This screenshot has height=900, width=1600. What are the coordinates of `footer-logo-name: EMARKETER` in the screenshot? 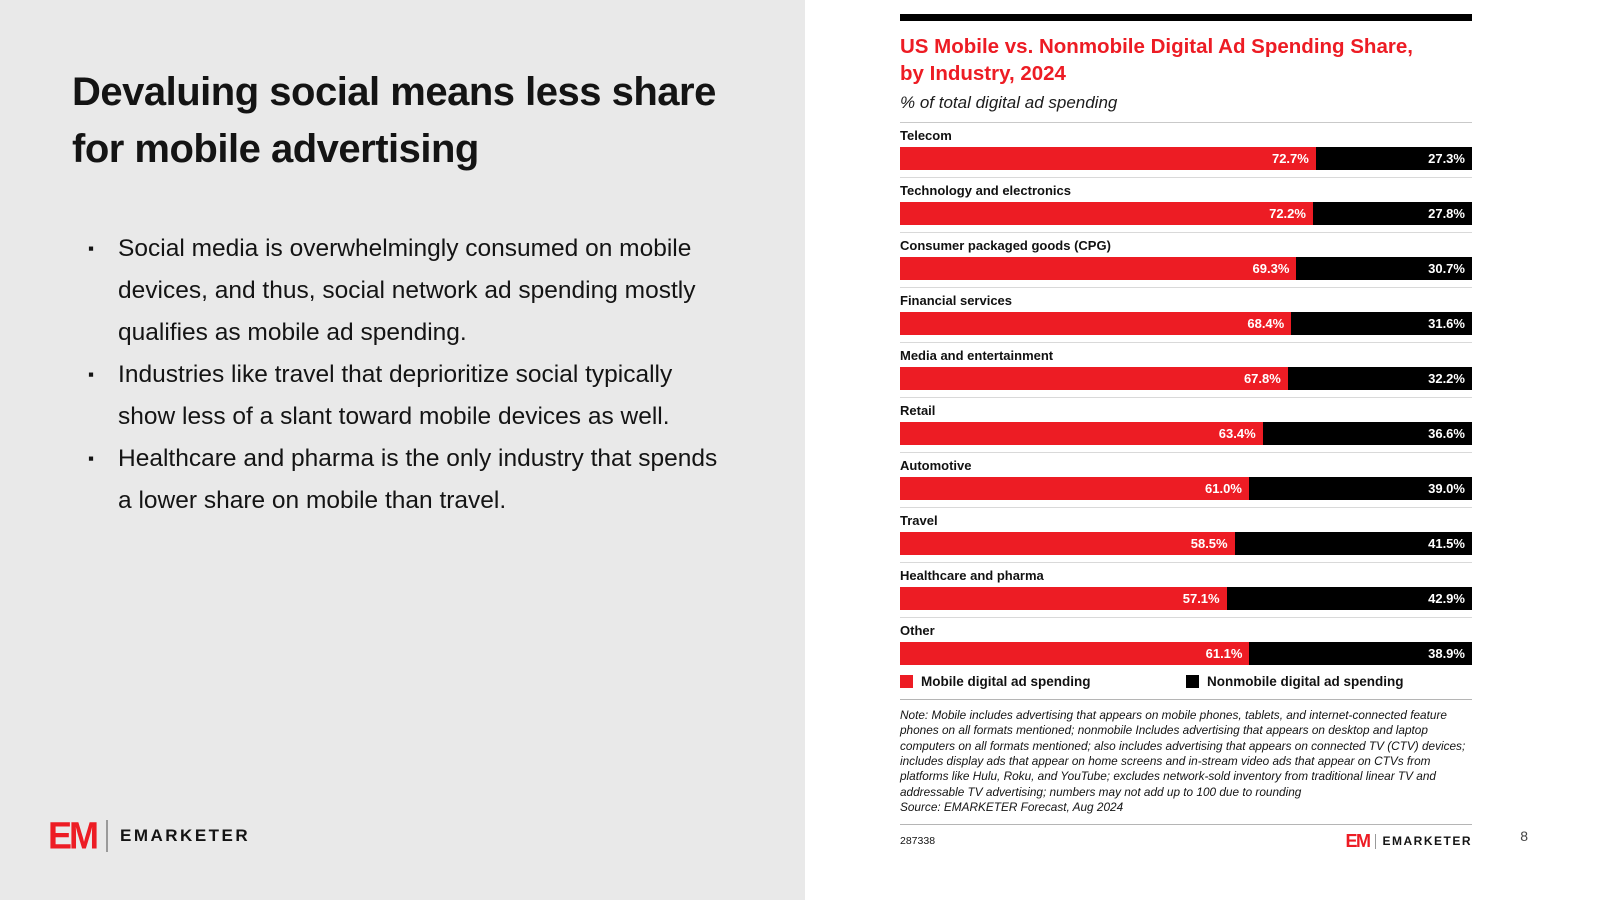 It's located at (1427, 841).